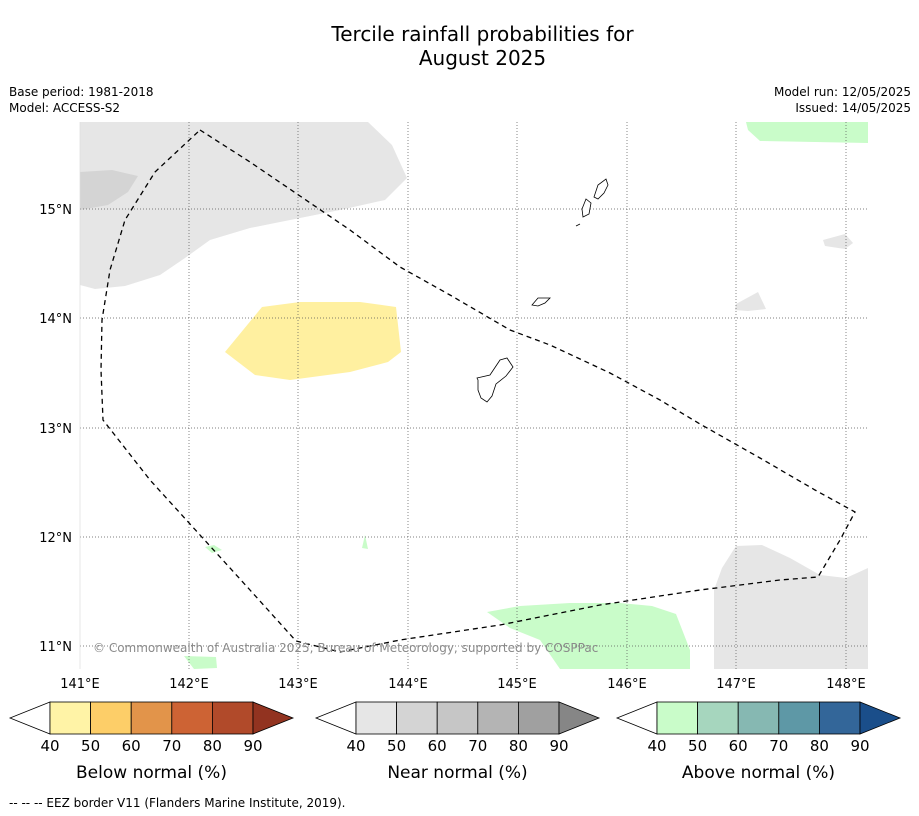 The image size is (919, 816). What do you see at coordinates (736, 684) in the screenshot?
I see `lon-tick-label: 147°E` at bounding box center [736, 684].